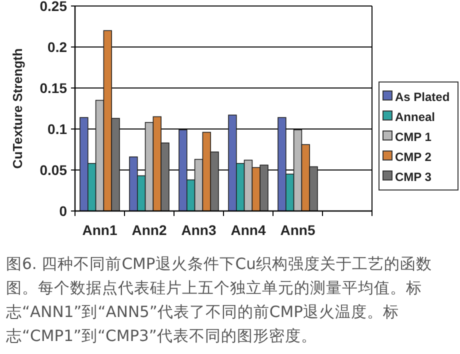  What do you see at coordinates (17, 108) in the screenshot?
I see `y-axis-title: CuTexture Strength` at bounding box center [17, 108].